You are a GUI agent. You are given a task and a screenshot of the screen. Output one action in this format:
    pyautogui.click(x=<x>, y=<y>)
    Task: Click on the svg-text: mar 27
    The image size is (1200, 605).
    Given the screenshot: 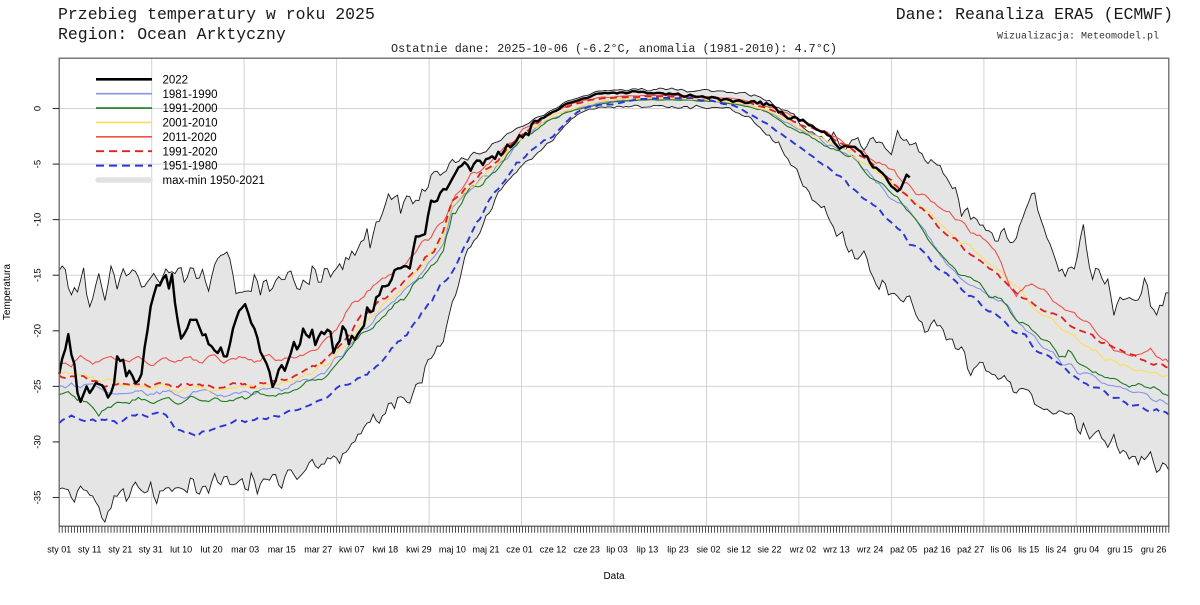 What is the action you would take?
    pyautogui.click(x=318, y=550)
    